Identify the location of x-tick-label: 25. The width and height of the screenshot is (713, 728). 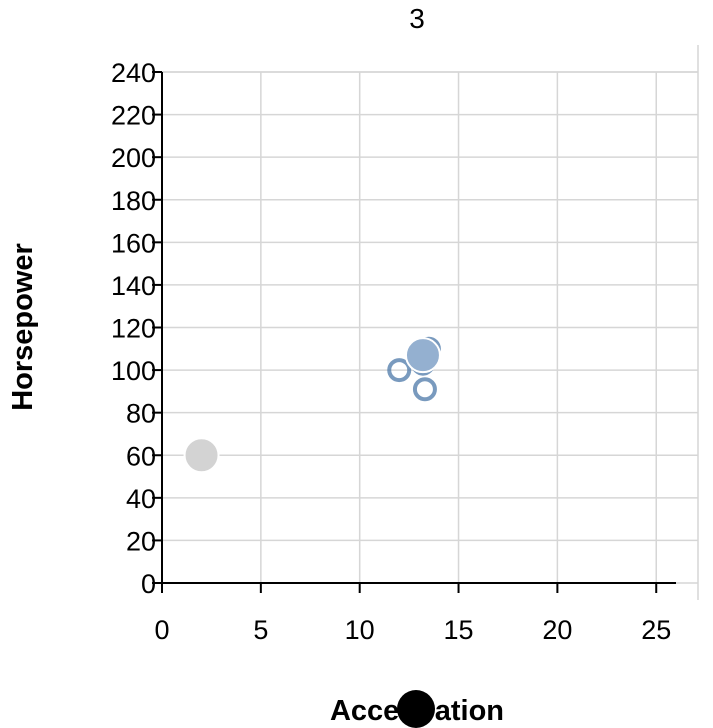
(656, 630).